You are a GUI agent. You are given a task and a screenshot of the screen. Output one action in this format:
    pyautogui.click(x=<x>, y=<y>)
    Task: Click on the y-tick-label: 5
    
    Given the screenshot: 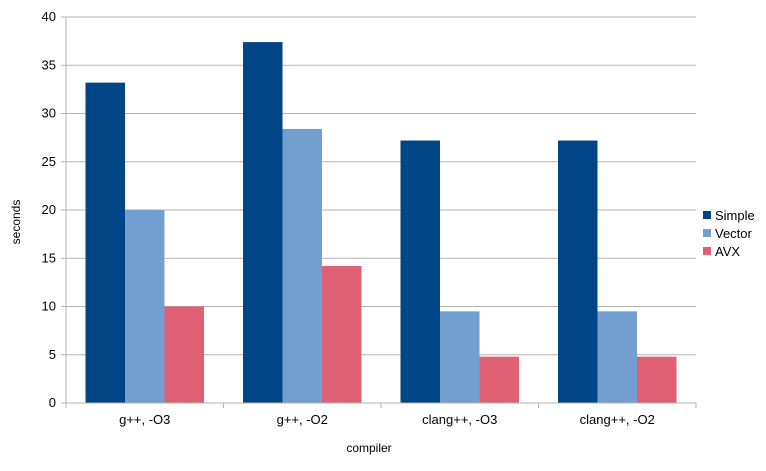 What is the action you would take?
    pyautogui.click(x=52, y=354)
    